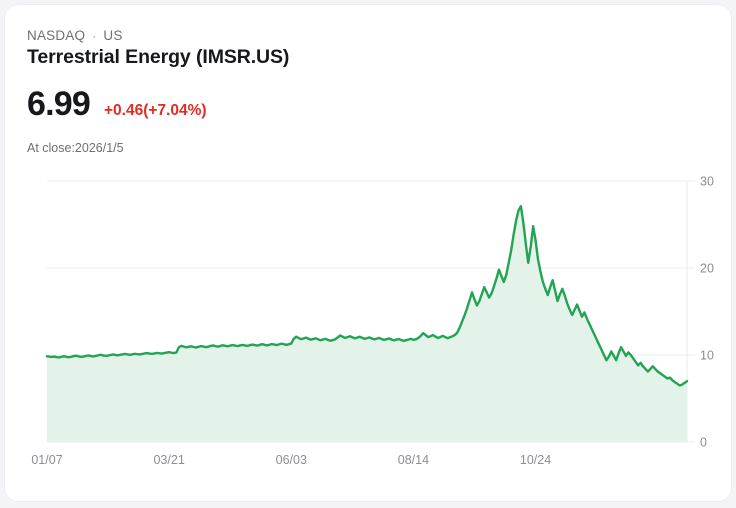 The width and height of the screenshot is (736, 508). I want to click on exchange-region-row: NASDAQ · US, so click(75, 35).